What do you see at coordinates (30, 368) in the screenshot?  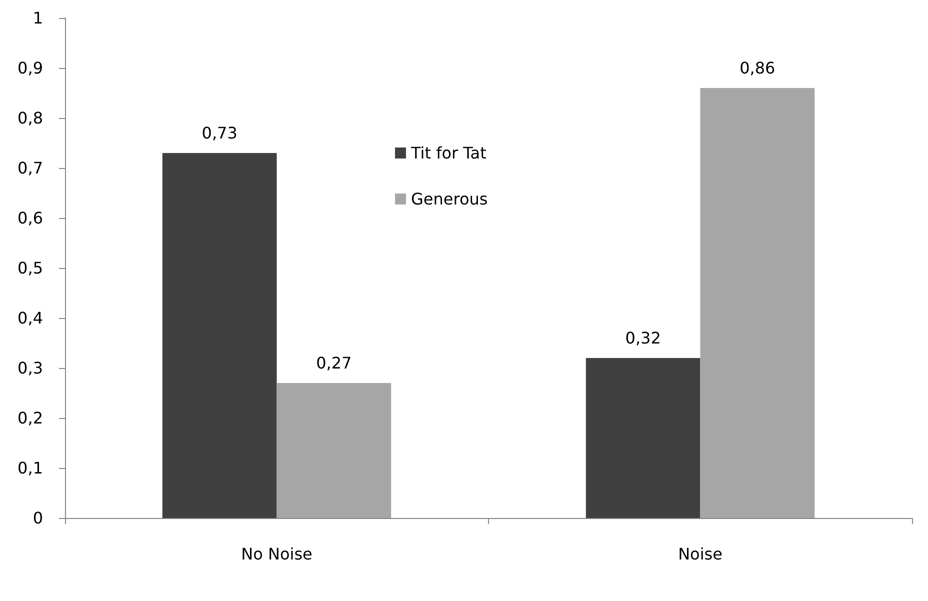 I see `y-tick-label: 0,3` at bounding box center [30, 368].